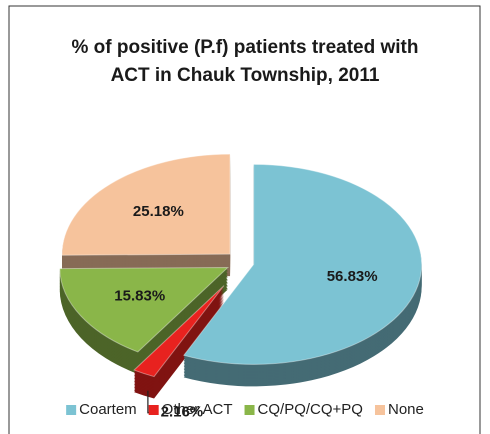  I want to click on legend: Coartem Other ACT CQ/PQ/CQ+PQ None, so click(245, 409).